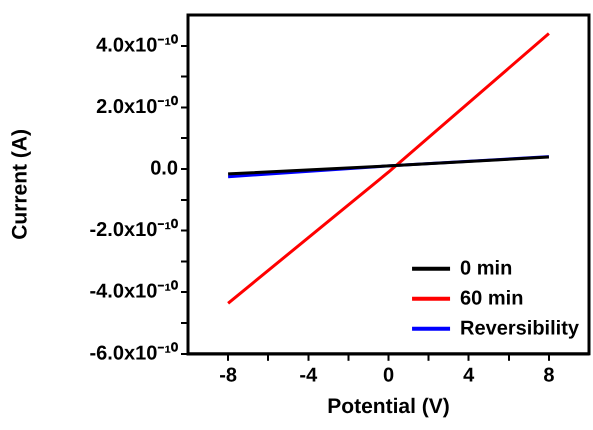 This screenshot has height=430, width=593. What do you see at coordinates (228, 375) in the screenshot?
I see `x-tick-label: -8` at bounding box center [228, 375].